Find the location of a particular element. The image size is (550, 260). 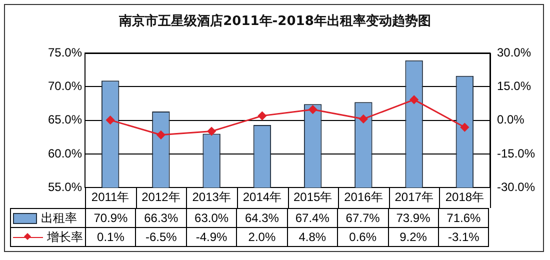

x-tick-label: 2011年 is located at coordinates (110, 197).